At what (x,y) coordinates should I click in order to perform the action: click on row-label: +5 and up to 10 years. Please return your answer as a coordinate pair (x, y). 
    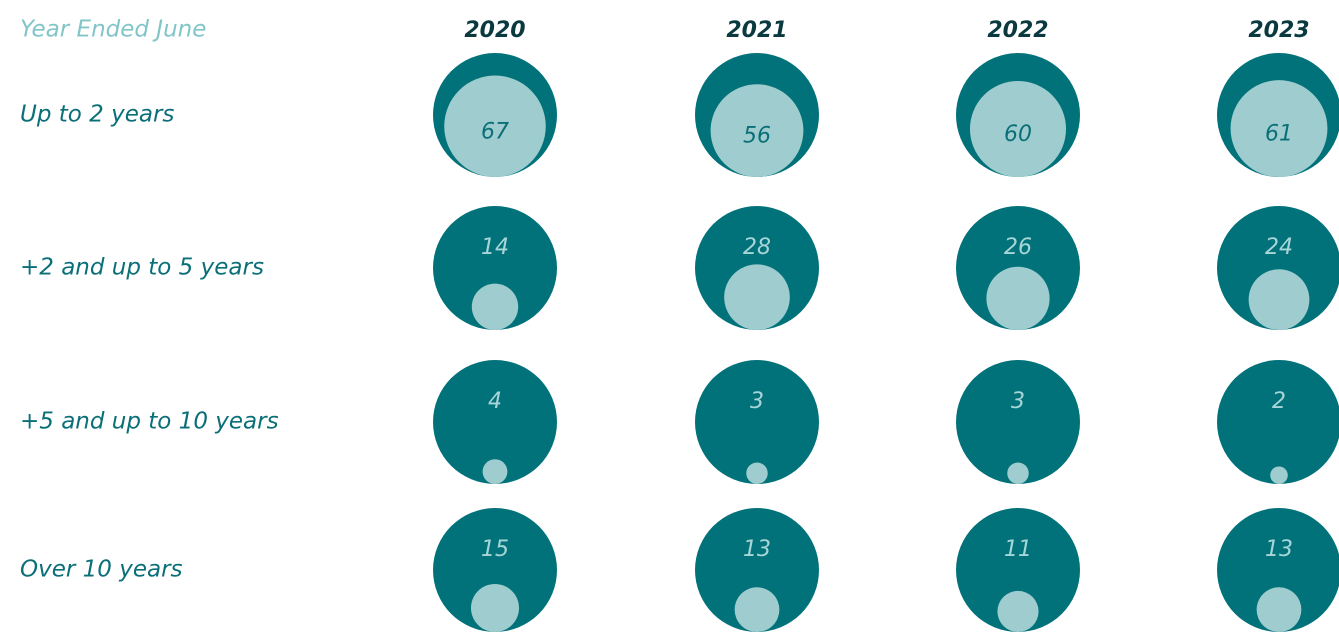
    Looking at the image, I should click on (149, 422).